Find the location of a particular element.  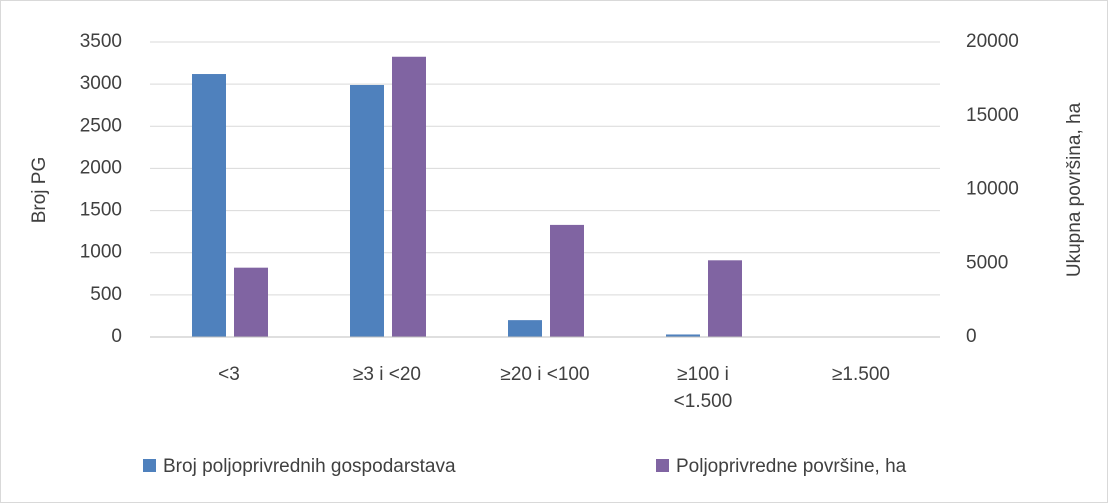

y-tick-label: 2000 is located at coordinates (101, 167).